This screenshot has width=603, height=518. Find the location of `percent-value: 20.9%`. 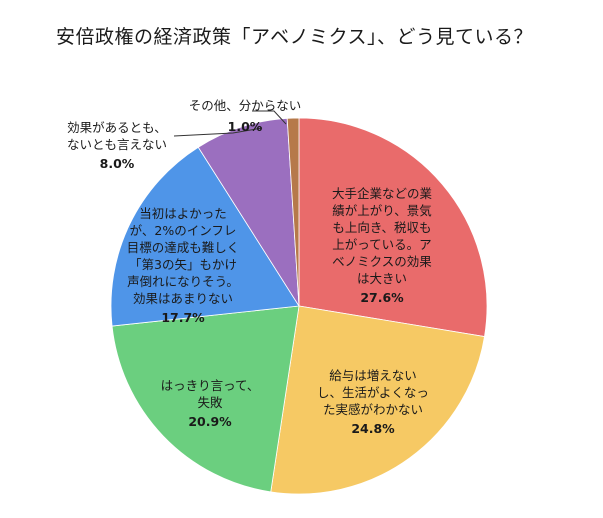

percent-value: 20.9% is located at coordinates (210, 421).